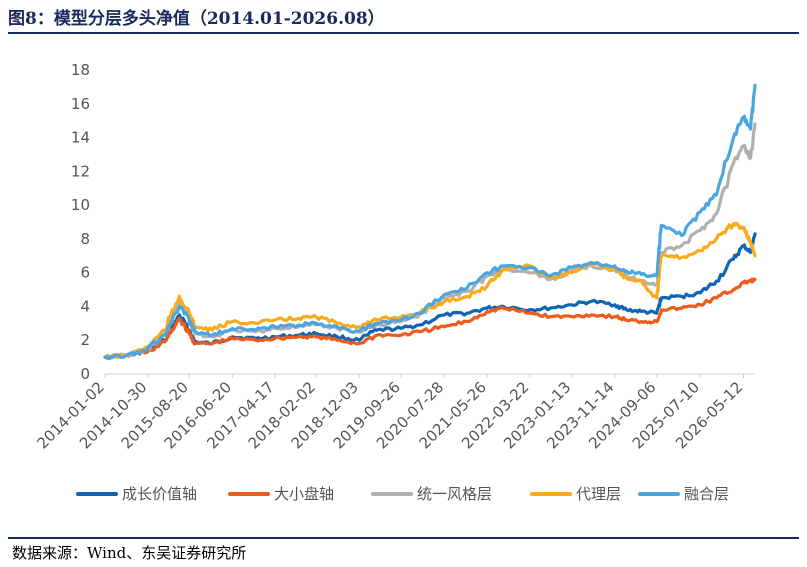 The image size is (807, 567). Describe the element at coordinates (80, 171) in the screenshot. I see `y-tick-label: 12` at that location.